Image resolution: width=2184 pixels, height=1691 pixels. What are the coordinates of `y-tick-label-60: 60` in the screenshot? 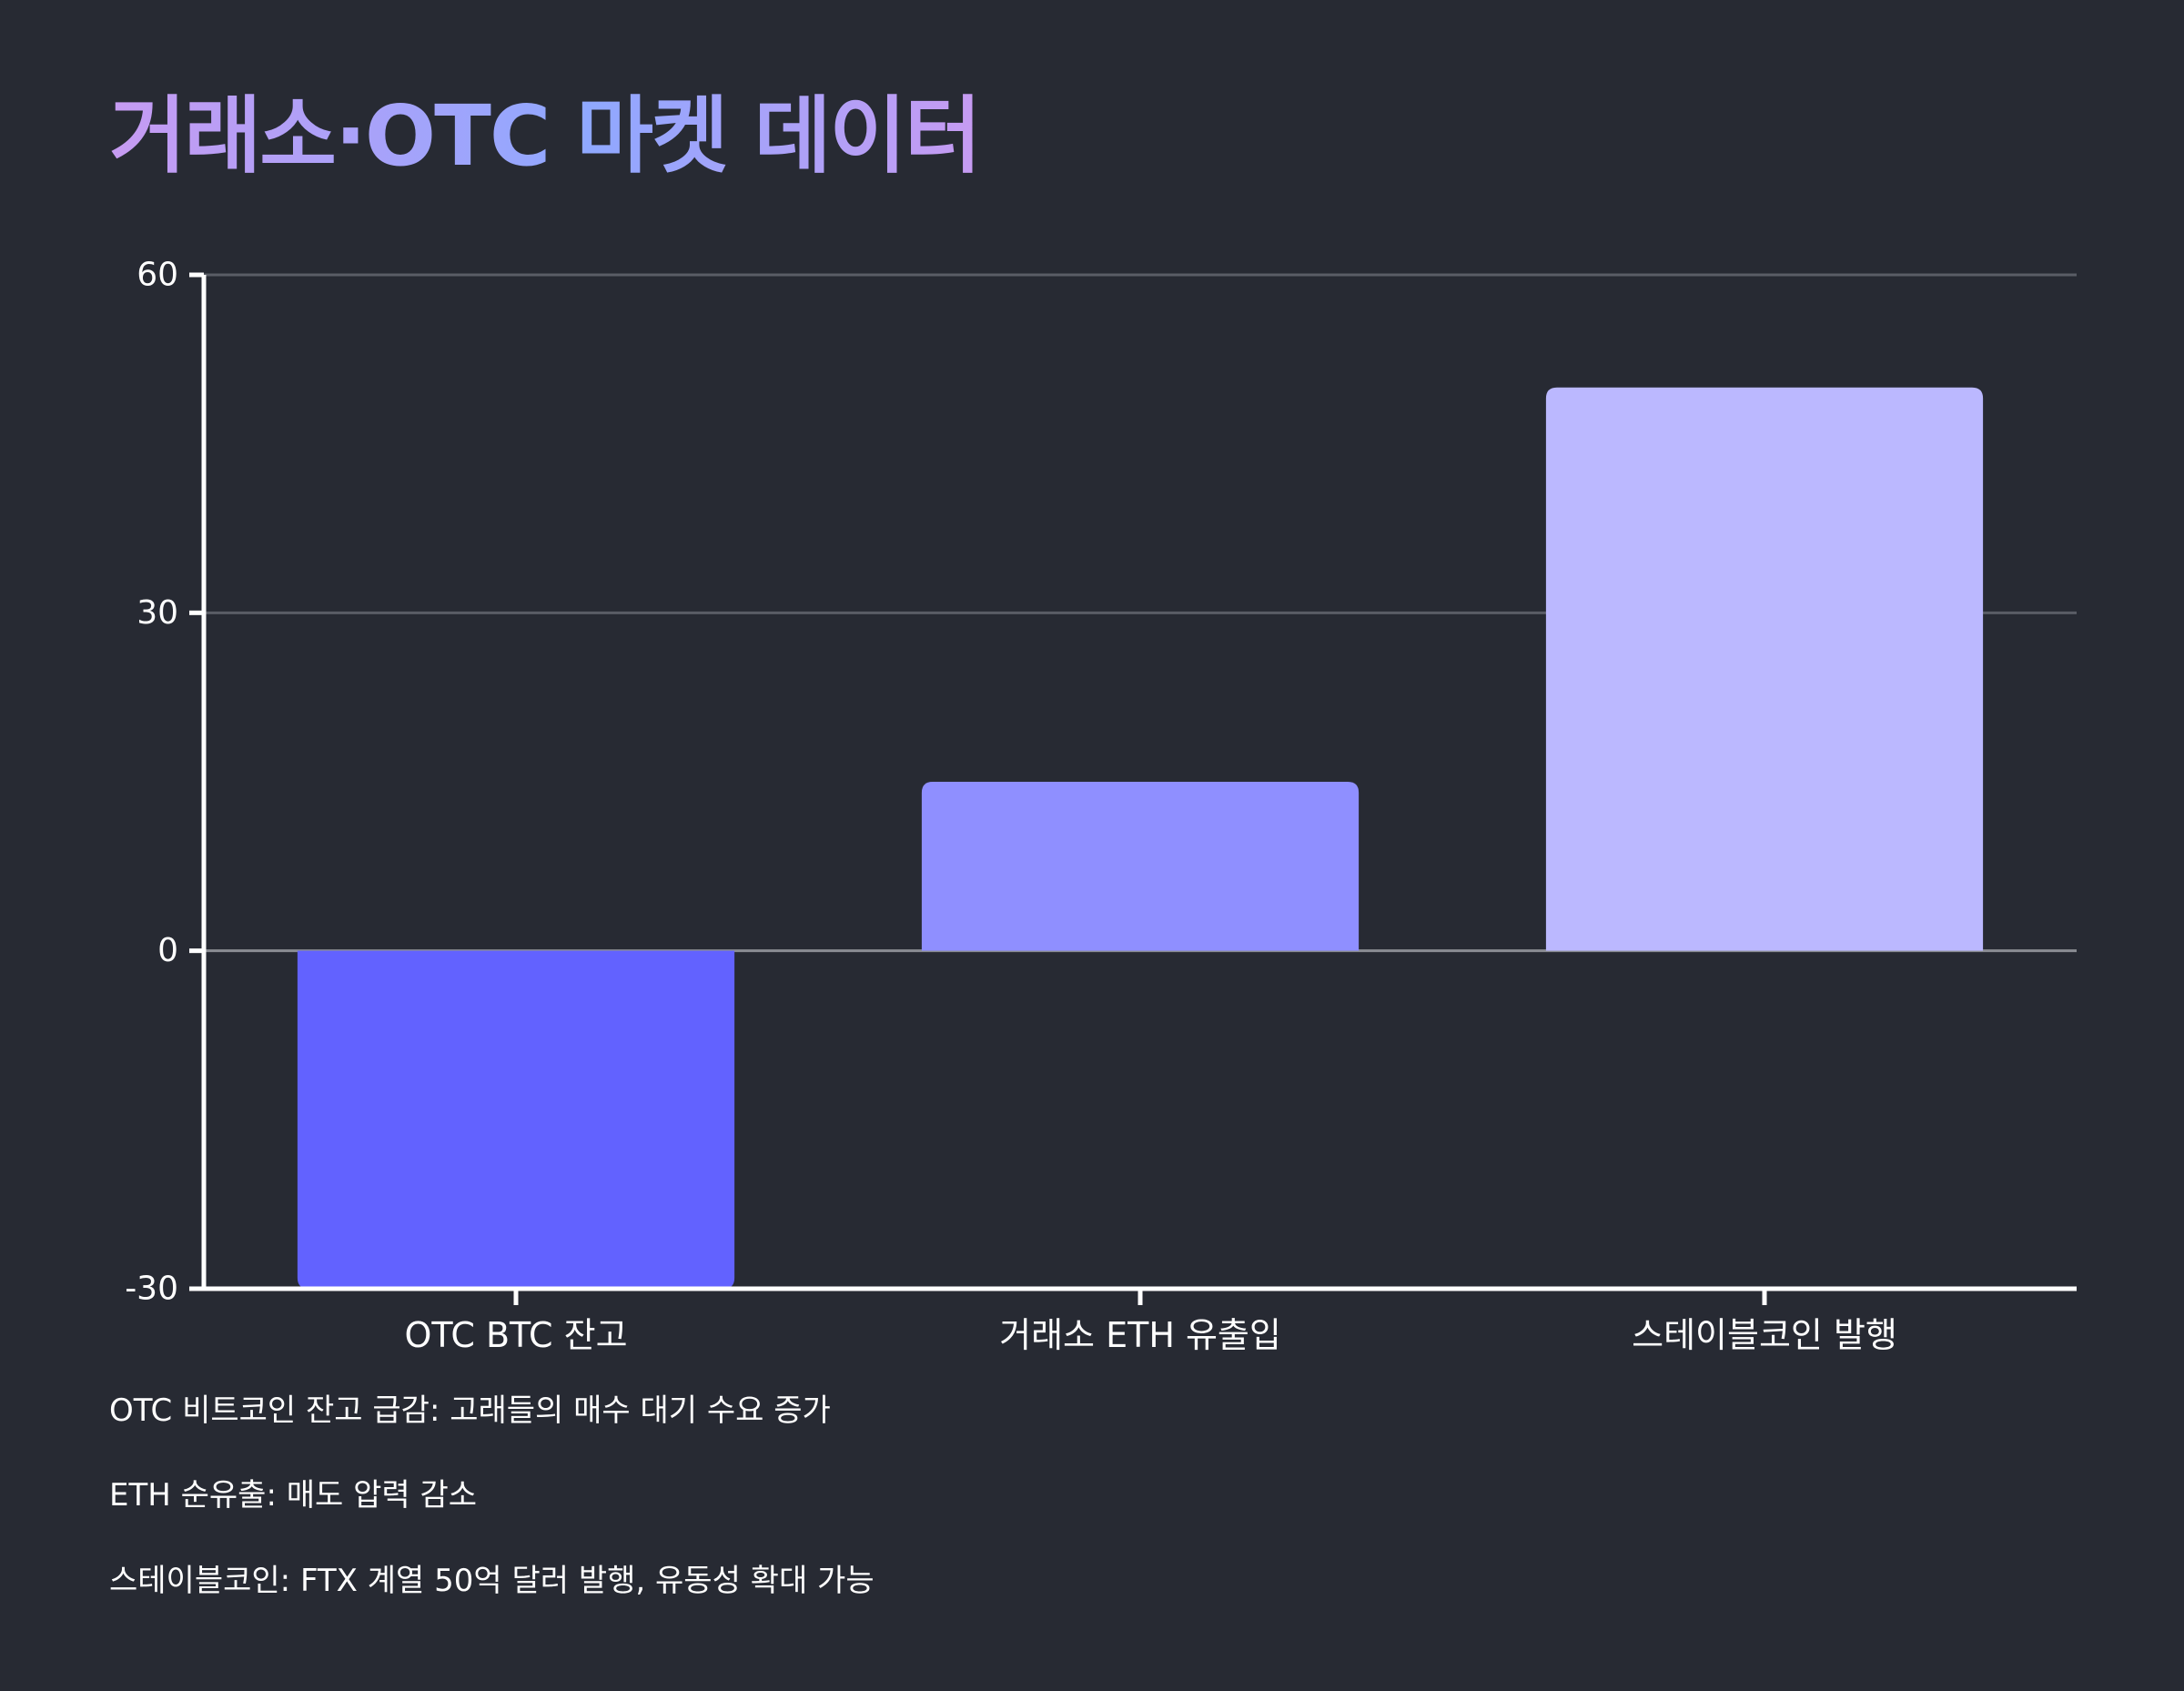 It's located at (157, 275).